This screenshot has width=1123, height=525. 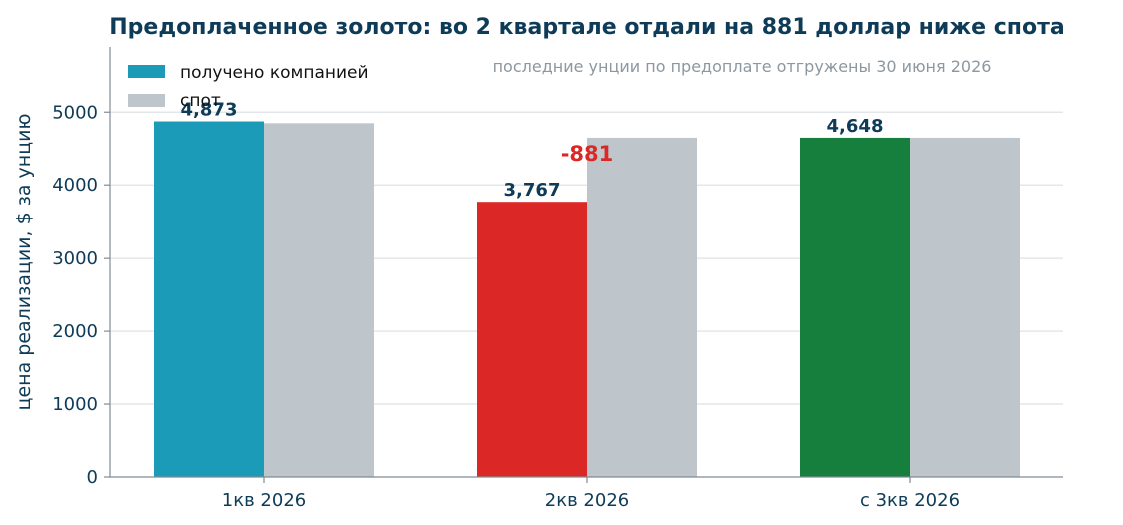 I want to click on legend-swatch-received, so click(x=146, y=71).